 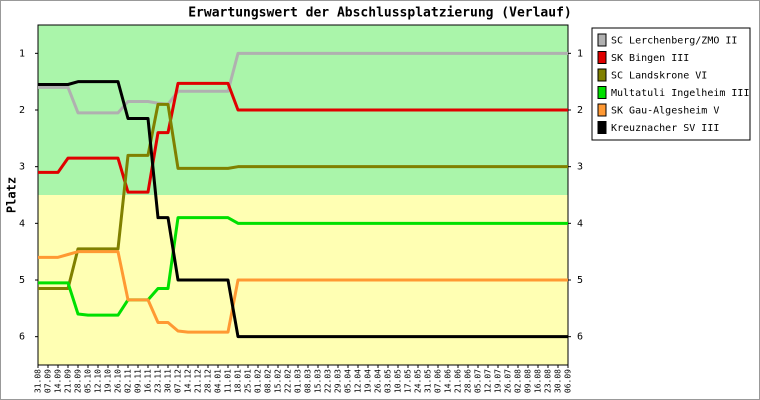 What do you see at coordinates (118, 381) in the screenshot?
I see `x-tick-label: 26.10` at bounding box center [118, 381].